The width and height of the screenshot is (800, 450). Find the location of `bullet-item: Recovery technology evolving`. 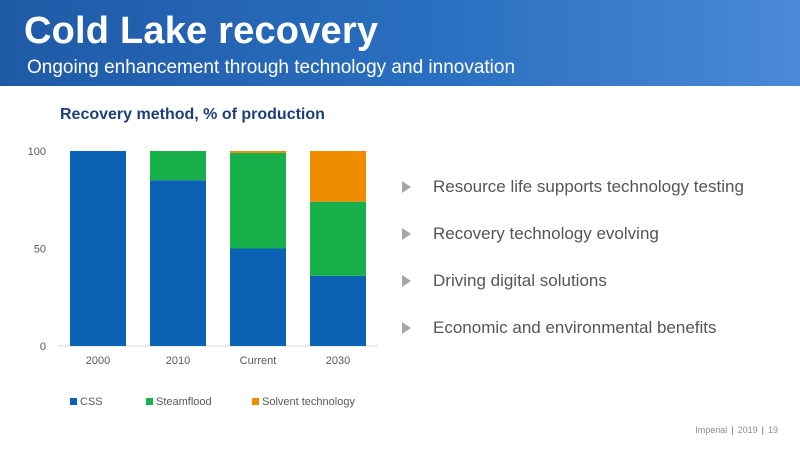

bullet-item: Recovery technology evolving is located at coordinates (597, 233).